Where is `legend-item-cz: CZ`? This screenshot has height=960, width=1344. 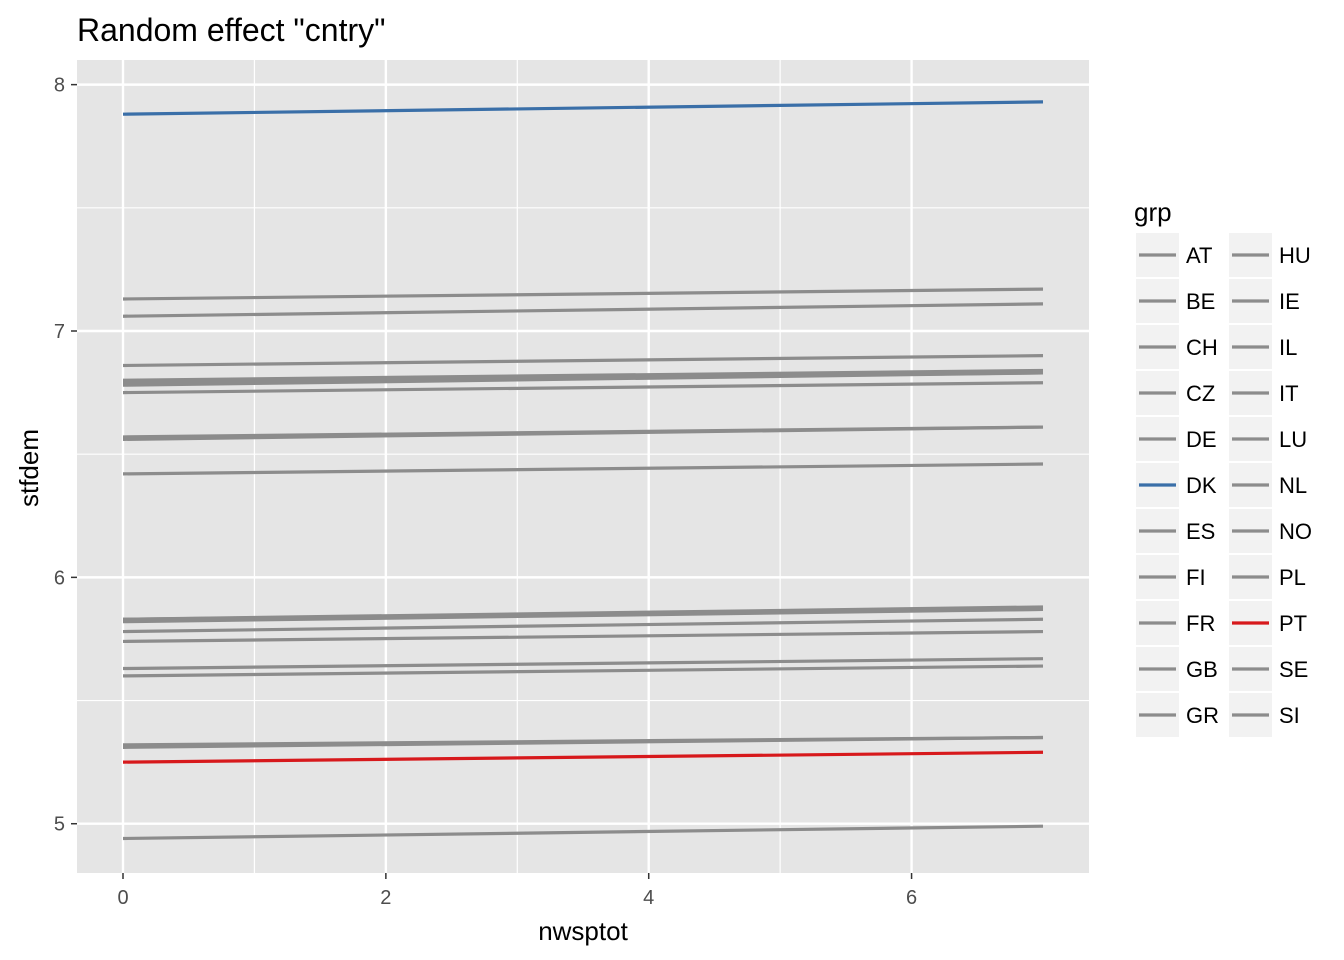 legend-item-cz: CZ is located at coordinates (1175, 393).